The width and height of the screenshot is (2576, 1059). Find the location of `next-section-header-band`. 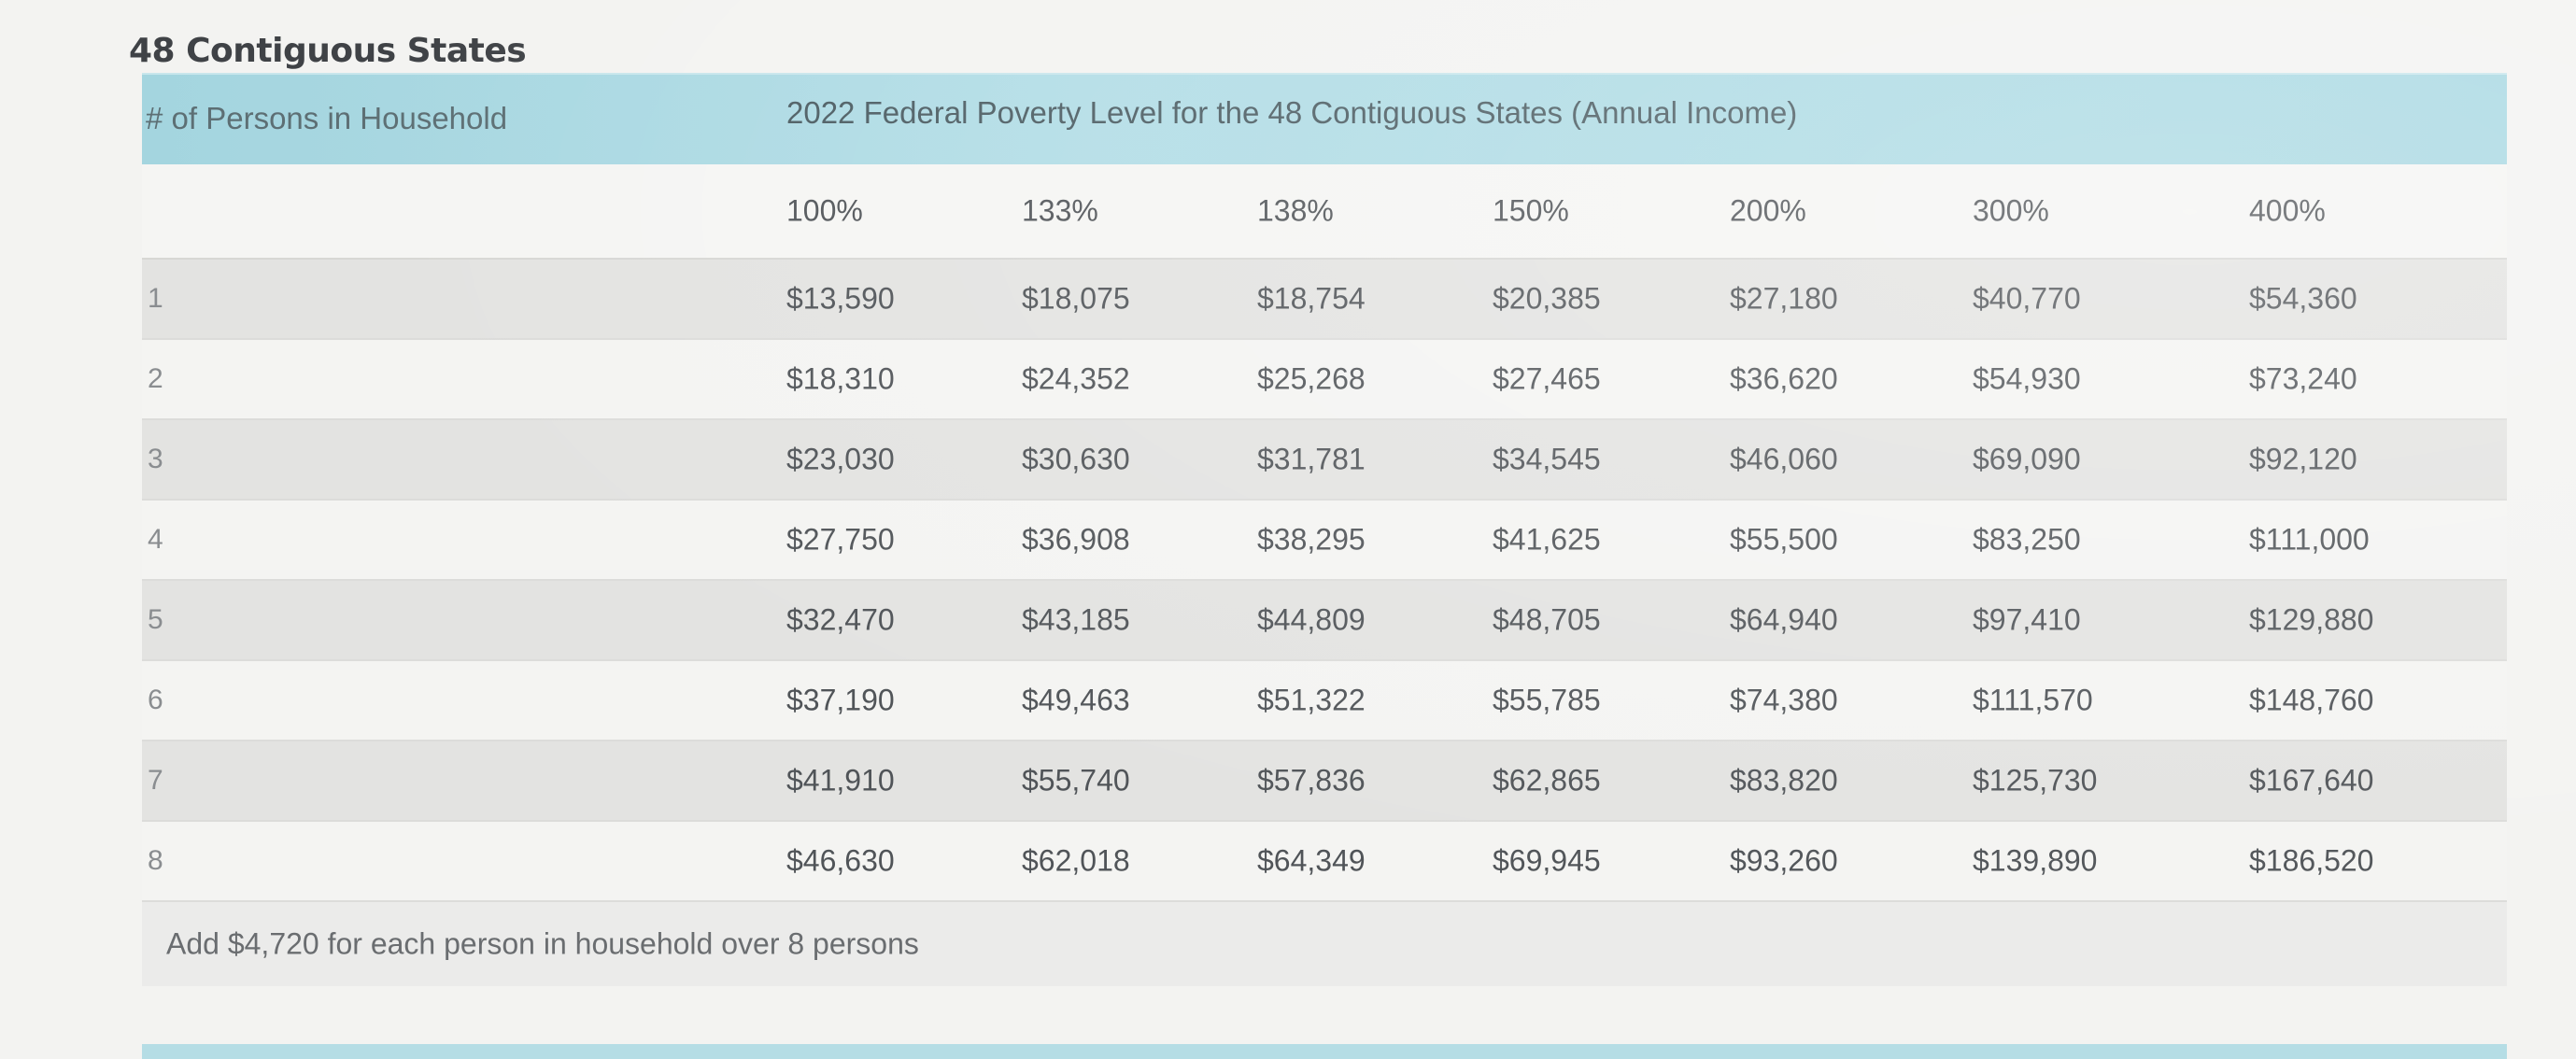

next-section-header-band is located at coordinates (1324, 1051).